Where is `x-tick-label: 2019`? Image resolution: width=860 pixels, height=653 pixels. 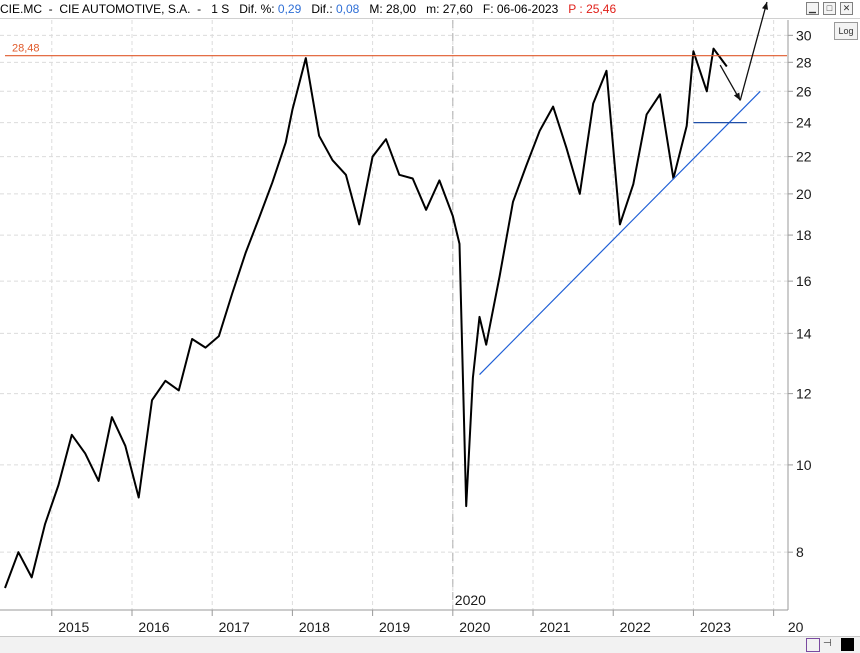 x-tick-label: 2019 is located at coordinates (394, 627).